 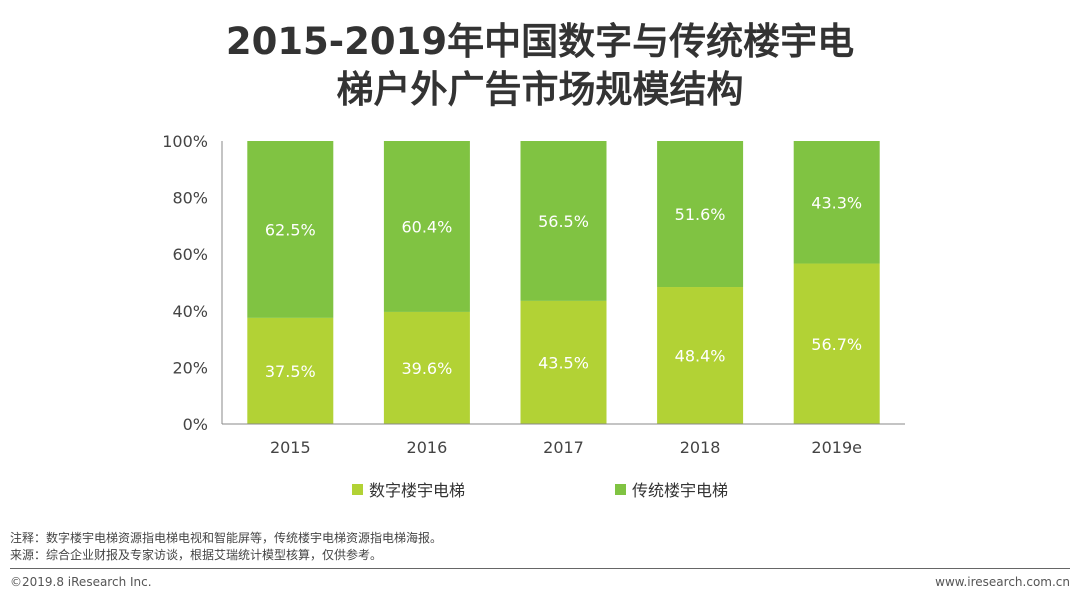 What do you see at coordinates (540, 489) in the screenshot?
I see `chart-legend: 数字楼宇电梯 传统楼宇电梯` at bounding box center [540, 489].